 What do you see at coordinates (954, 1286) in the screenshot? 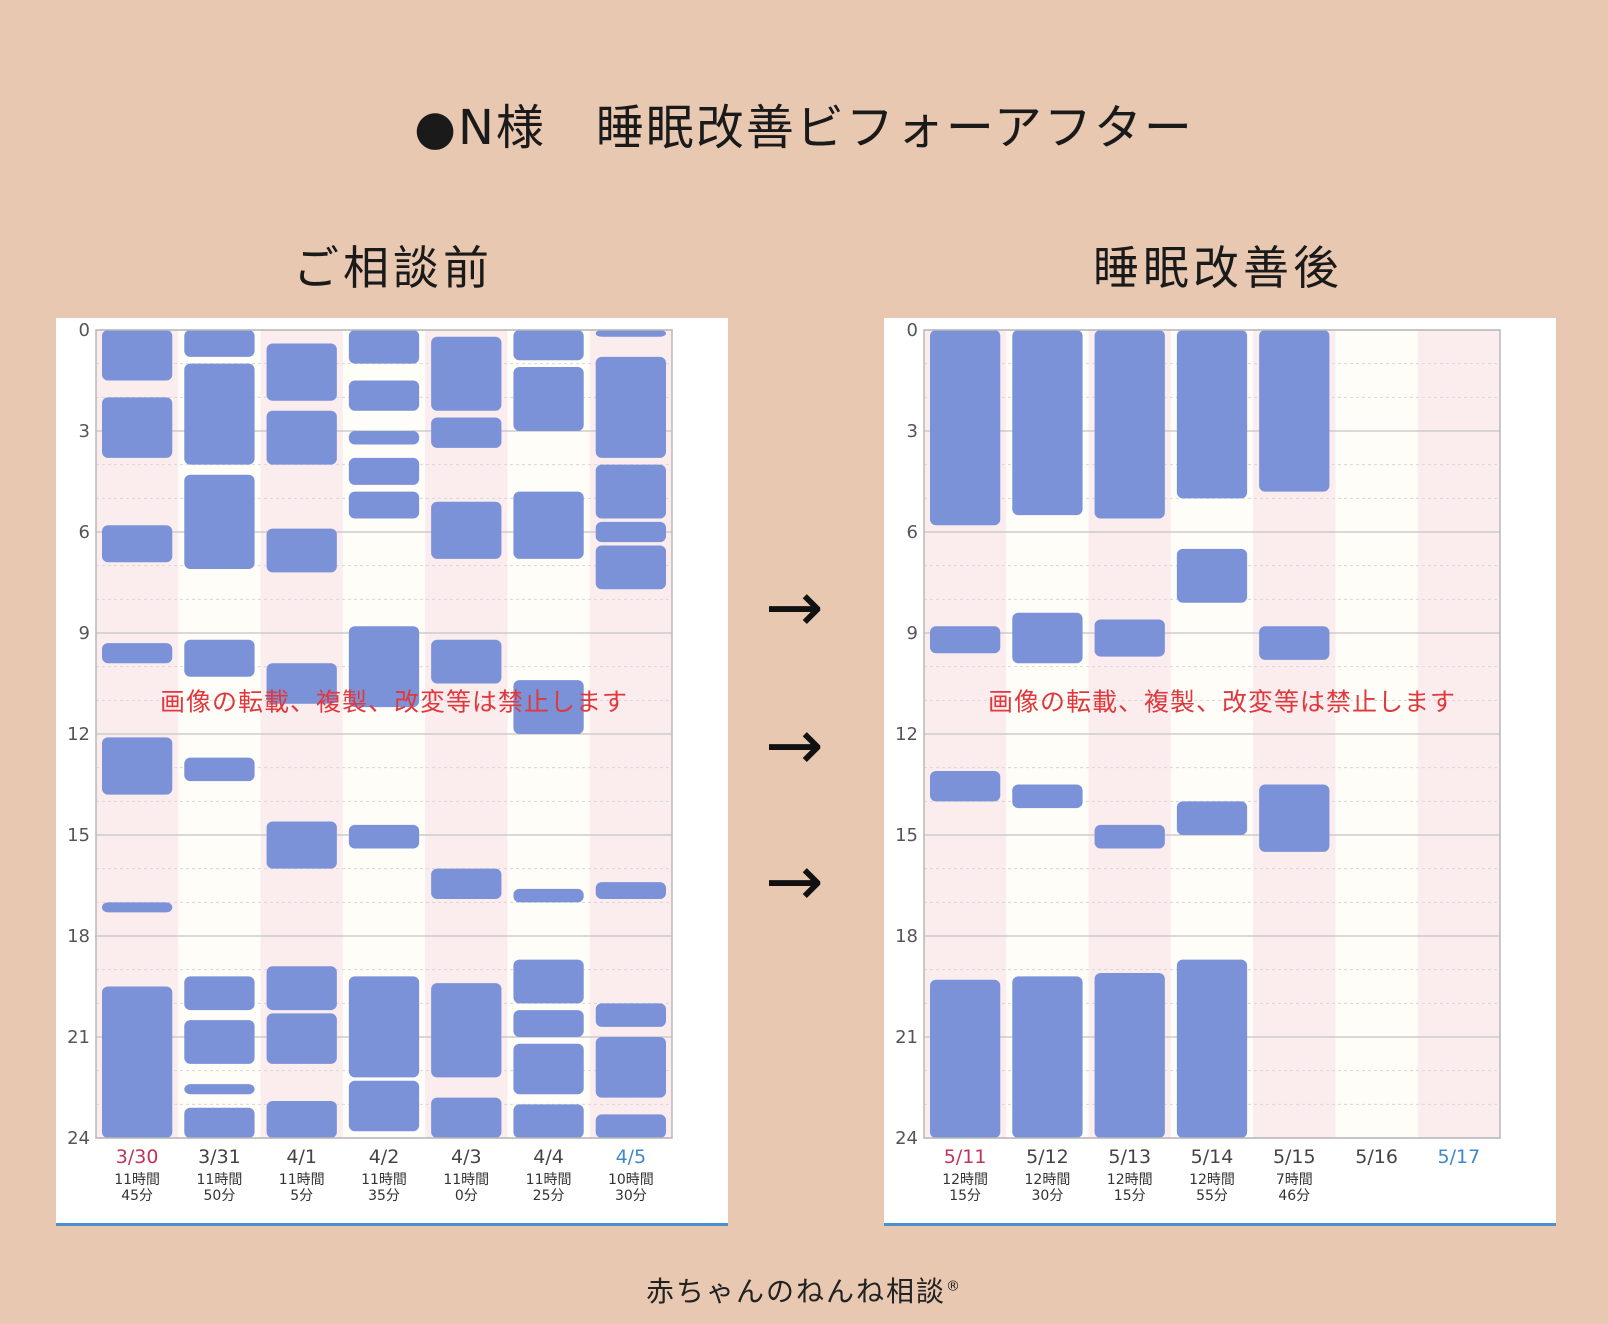
I see `registered-mark: ®` at bounding box center [954, 1286].